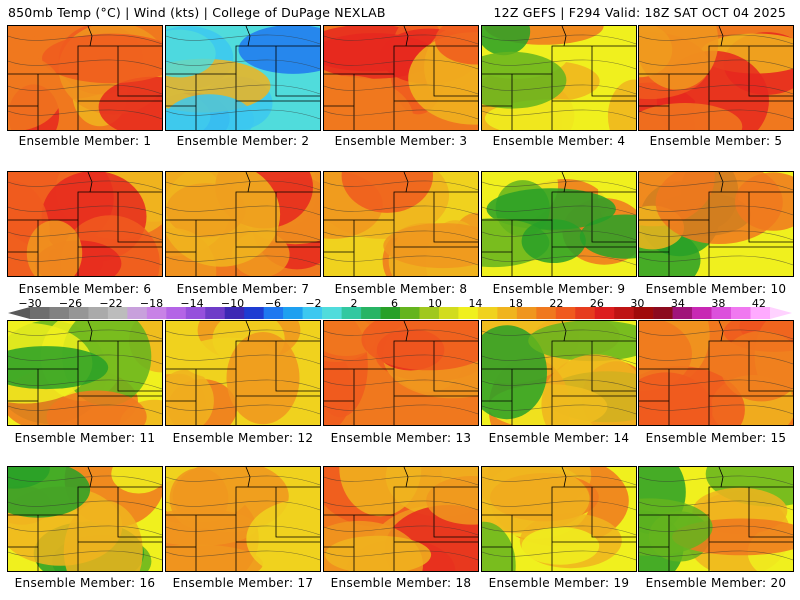  I want to click on colorbar-tick-label: 10, so click(434, 303).